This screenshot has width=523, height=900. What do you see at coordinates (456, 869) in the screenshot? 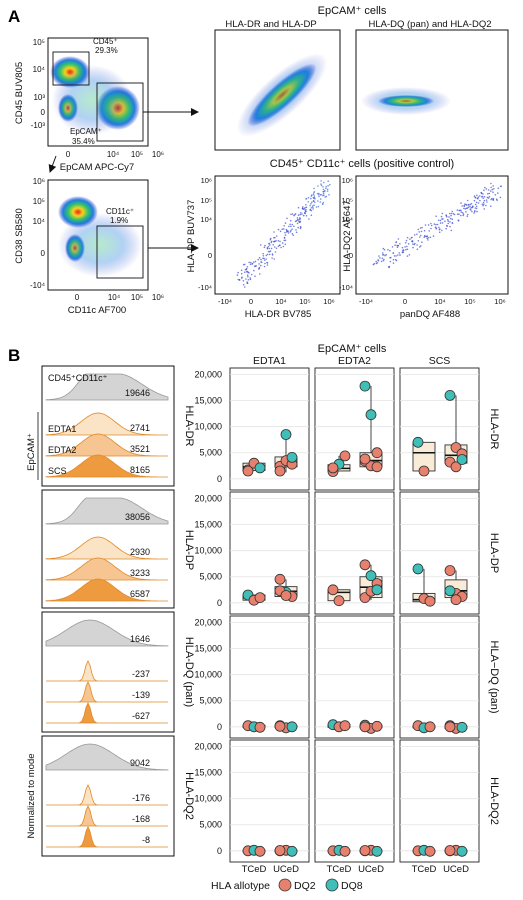
I see `x-tick: UCeD` at bounding box center [456, 869].